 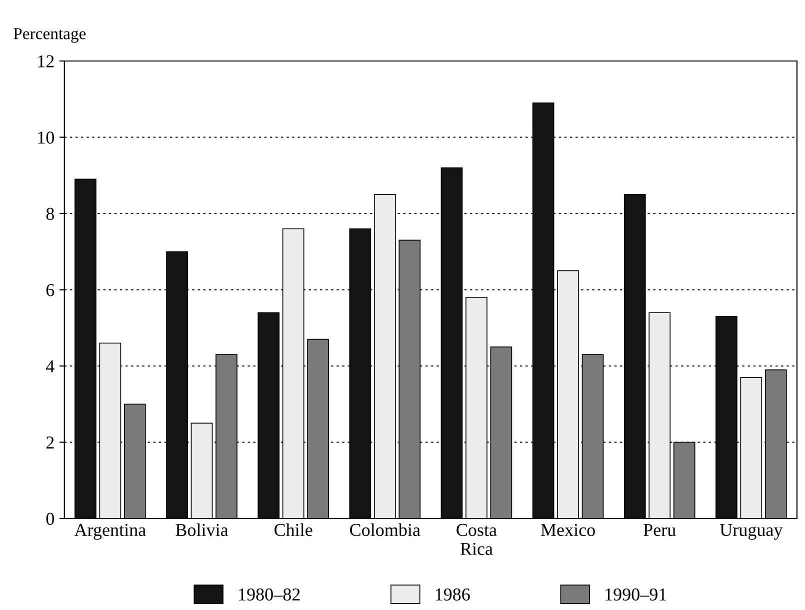 What do you see at coordinates (567, 530) in the screenshot?
I see `x-tick-label: Mexico` at bounding box center [567, 530].